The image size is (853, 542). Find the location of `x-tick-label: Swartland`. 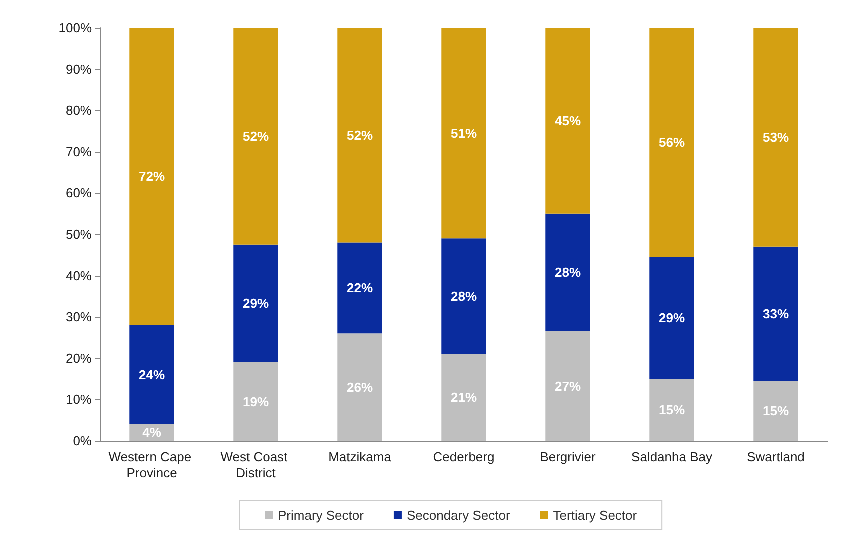

x-tick-label: Swartland is located at coordinates (776, 457).